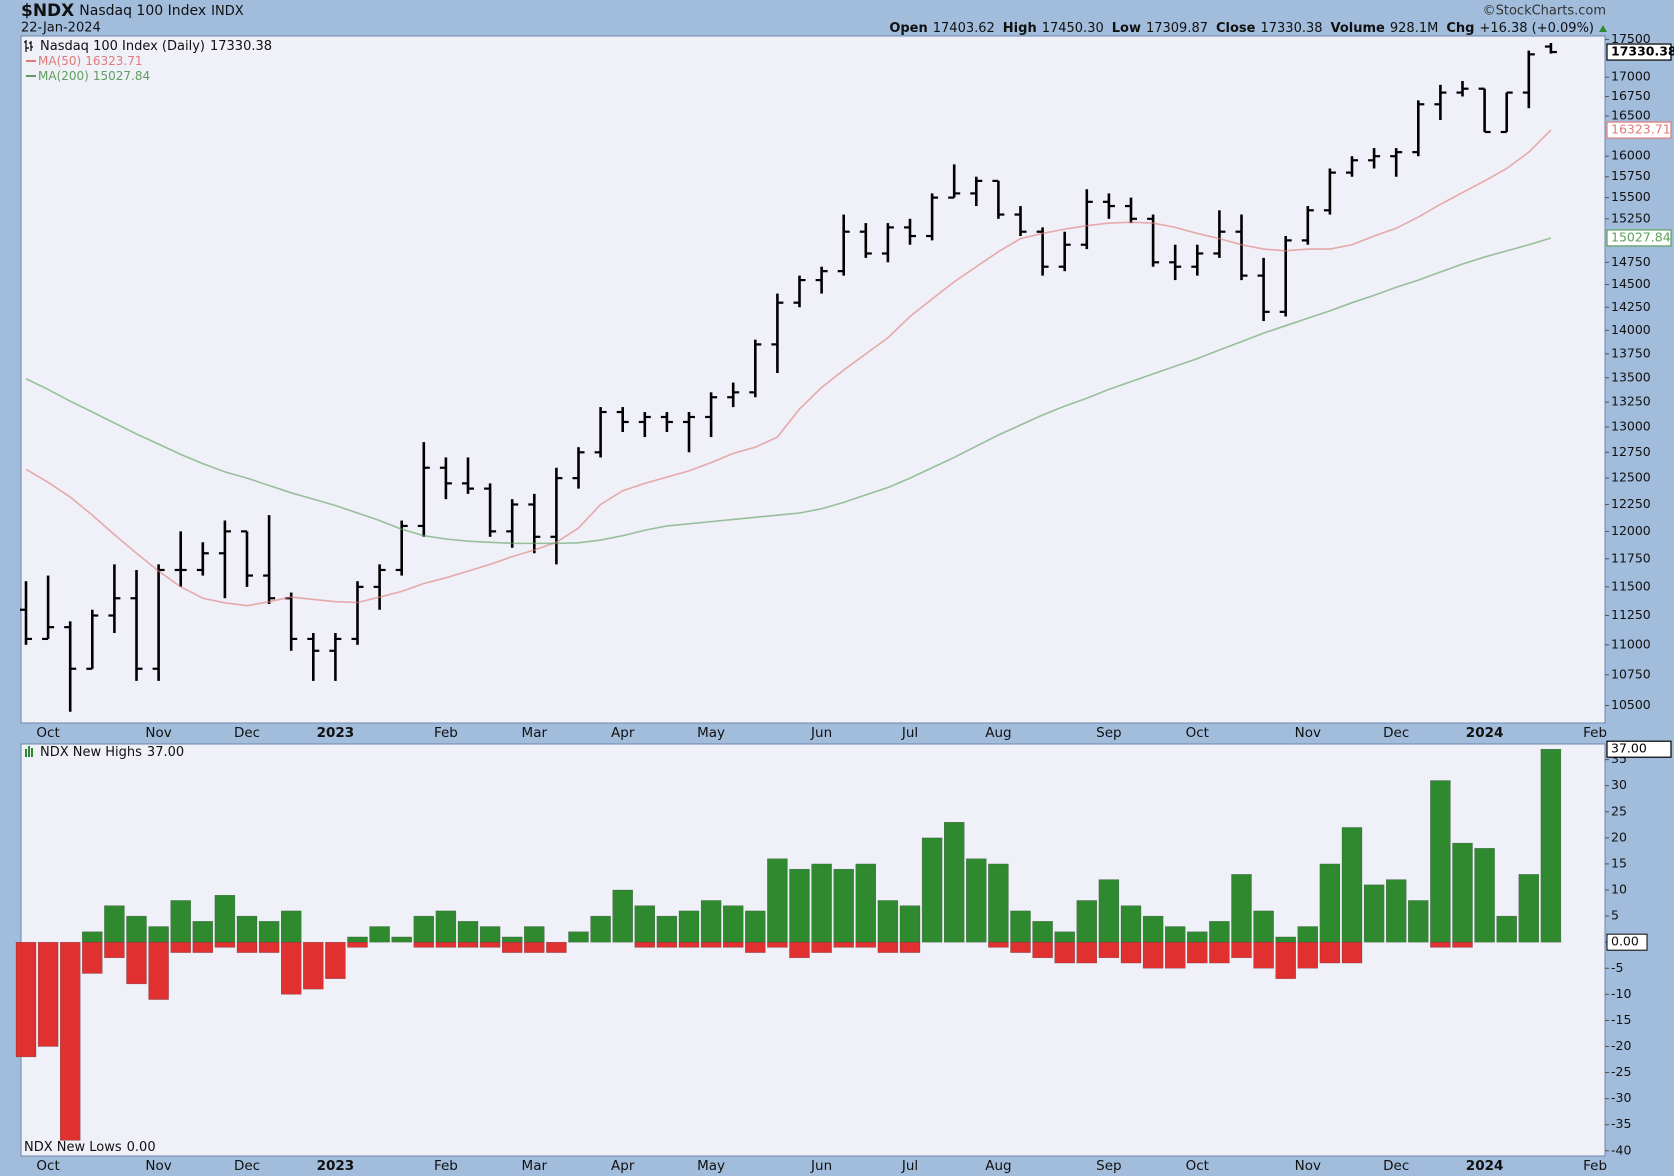 The height and width of the screenshot is (1176, 1674). Describe the element at coordinates (1396, 1166) in the screenshot. I see `x-tick-label: Dec` at that location.